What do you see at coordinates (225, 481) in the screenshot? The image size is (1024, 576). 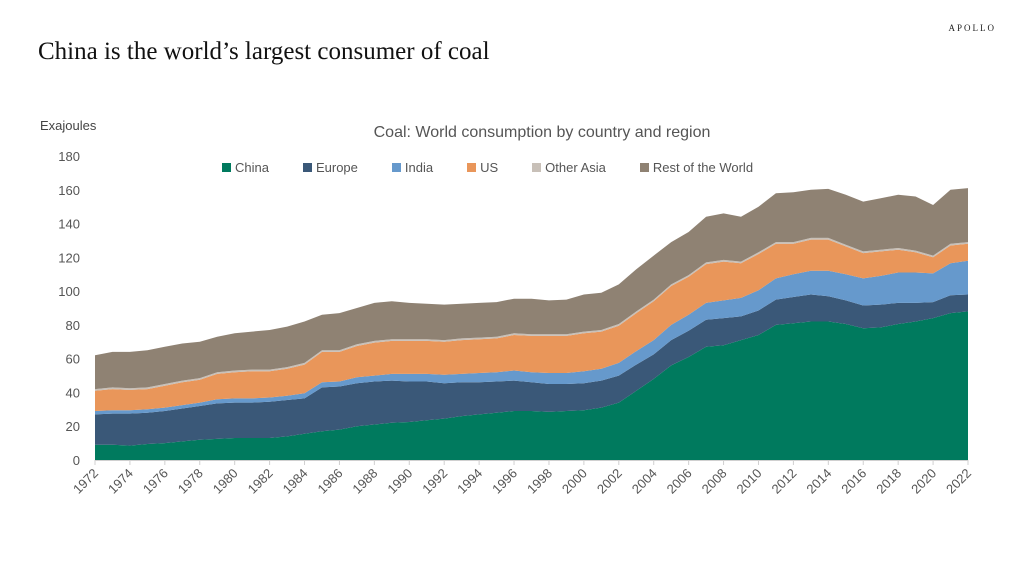 I see `x-tick-label: 1980` at bounding box center [225, 481].